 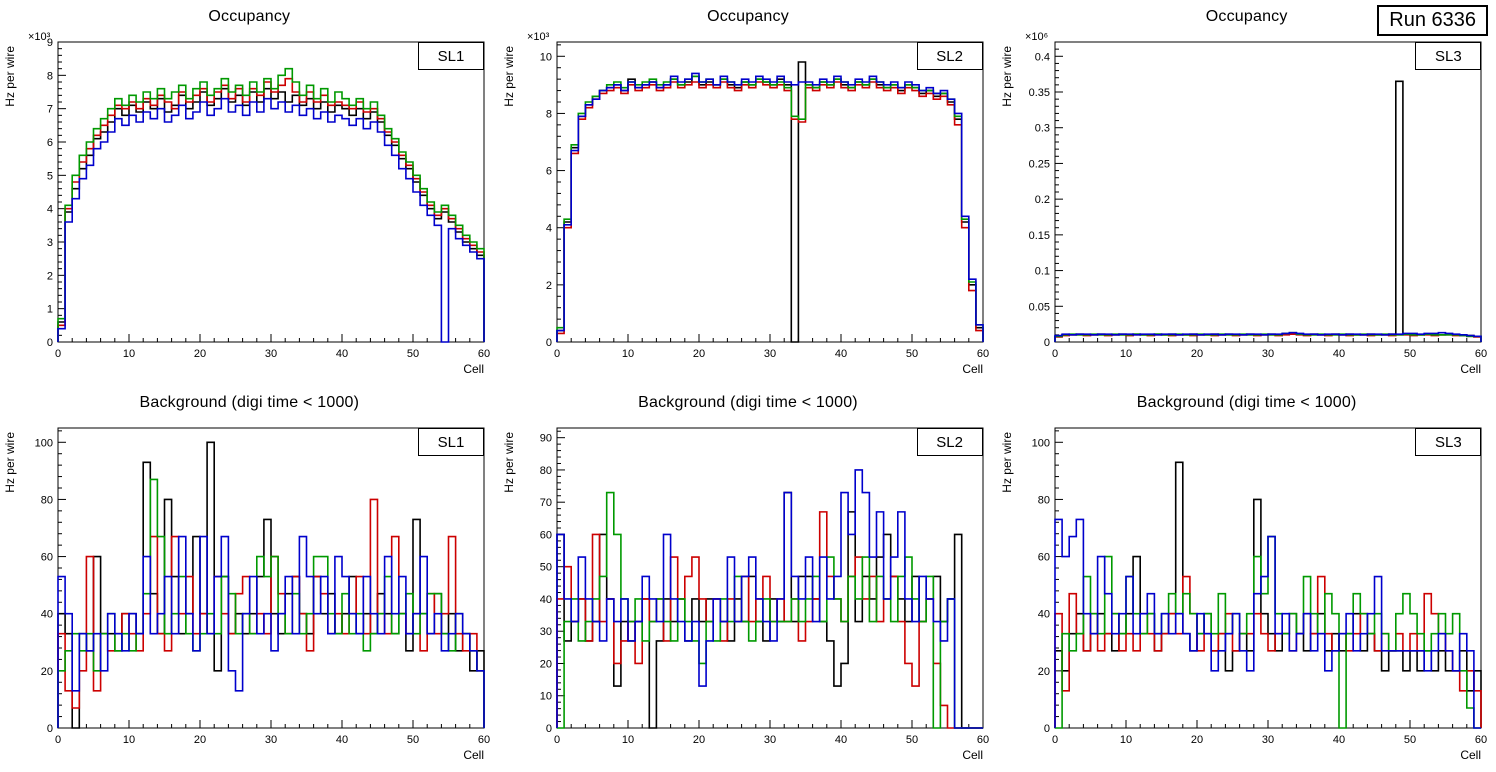 What do you see at coordinates (1039, 236) in the screenshot?
I see `svg-text: 0.15` at bounding box center [1039, 236].